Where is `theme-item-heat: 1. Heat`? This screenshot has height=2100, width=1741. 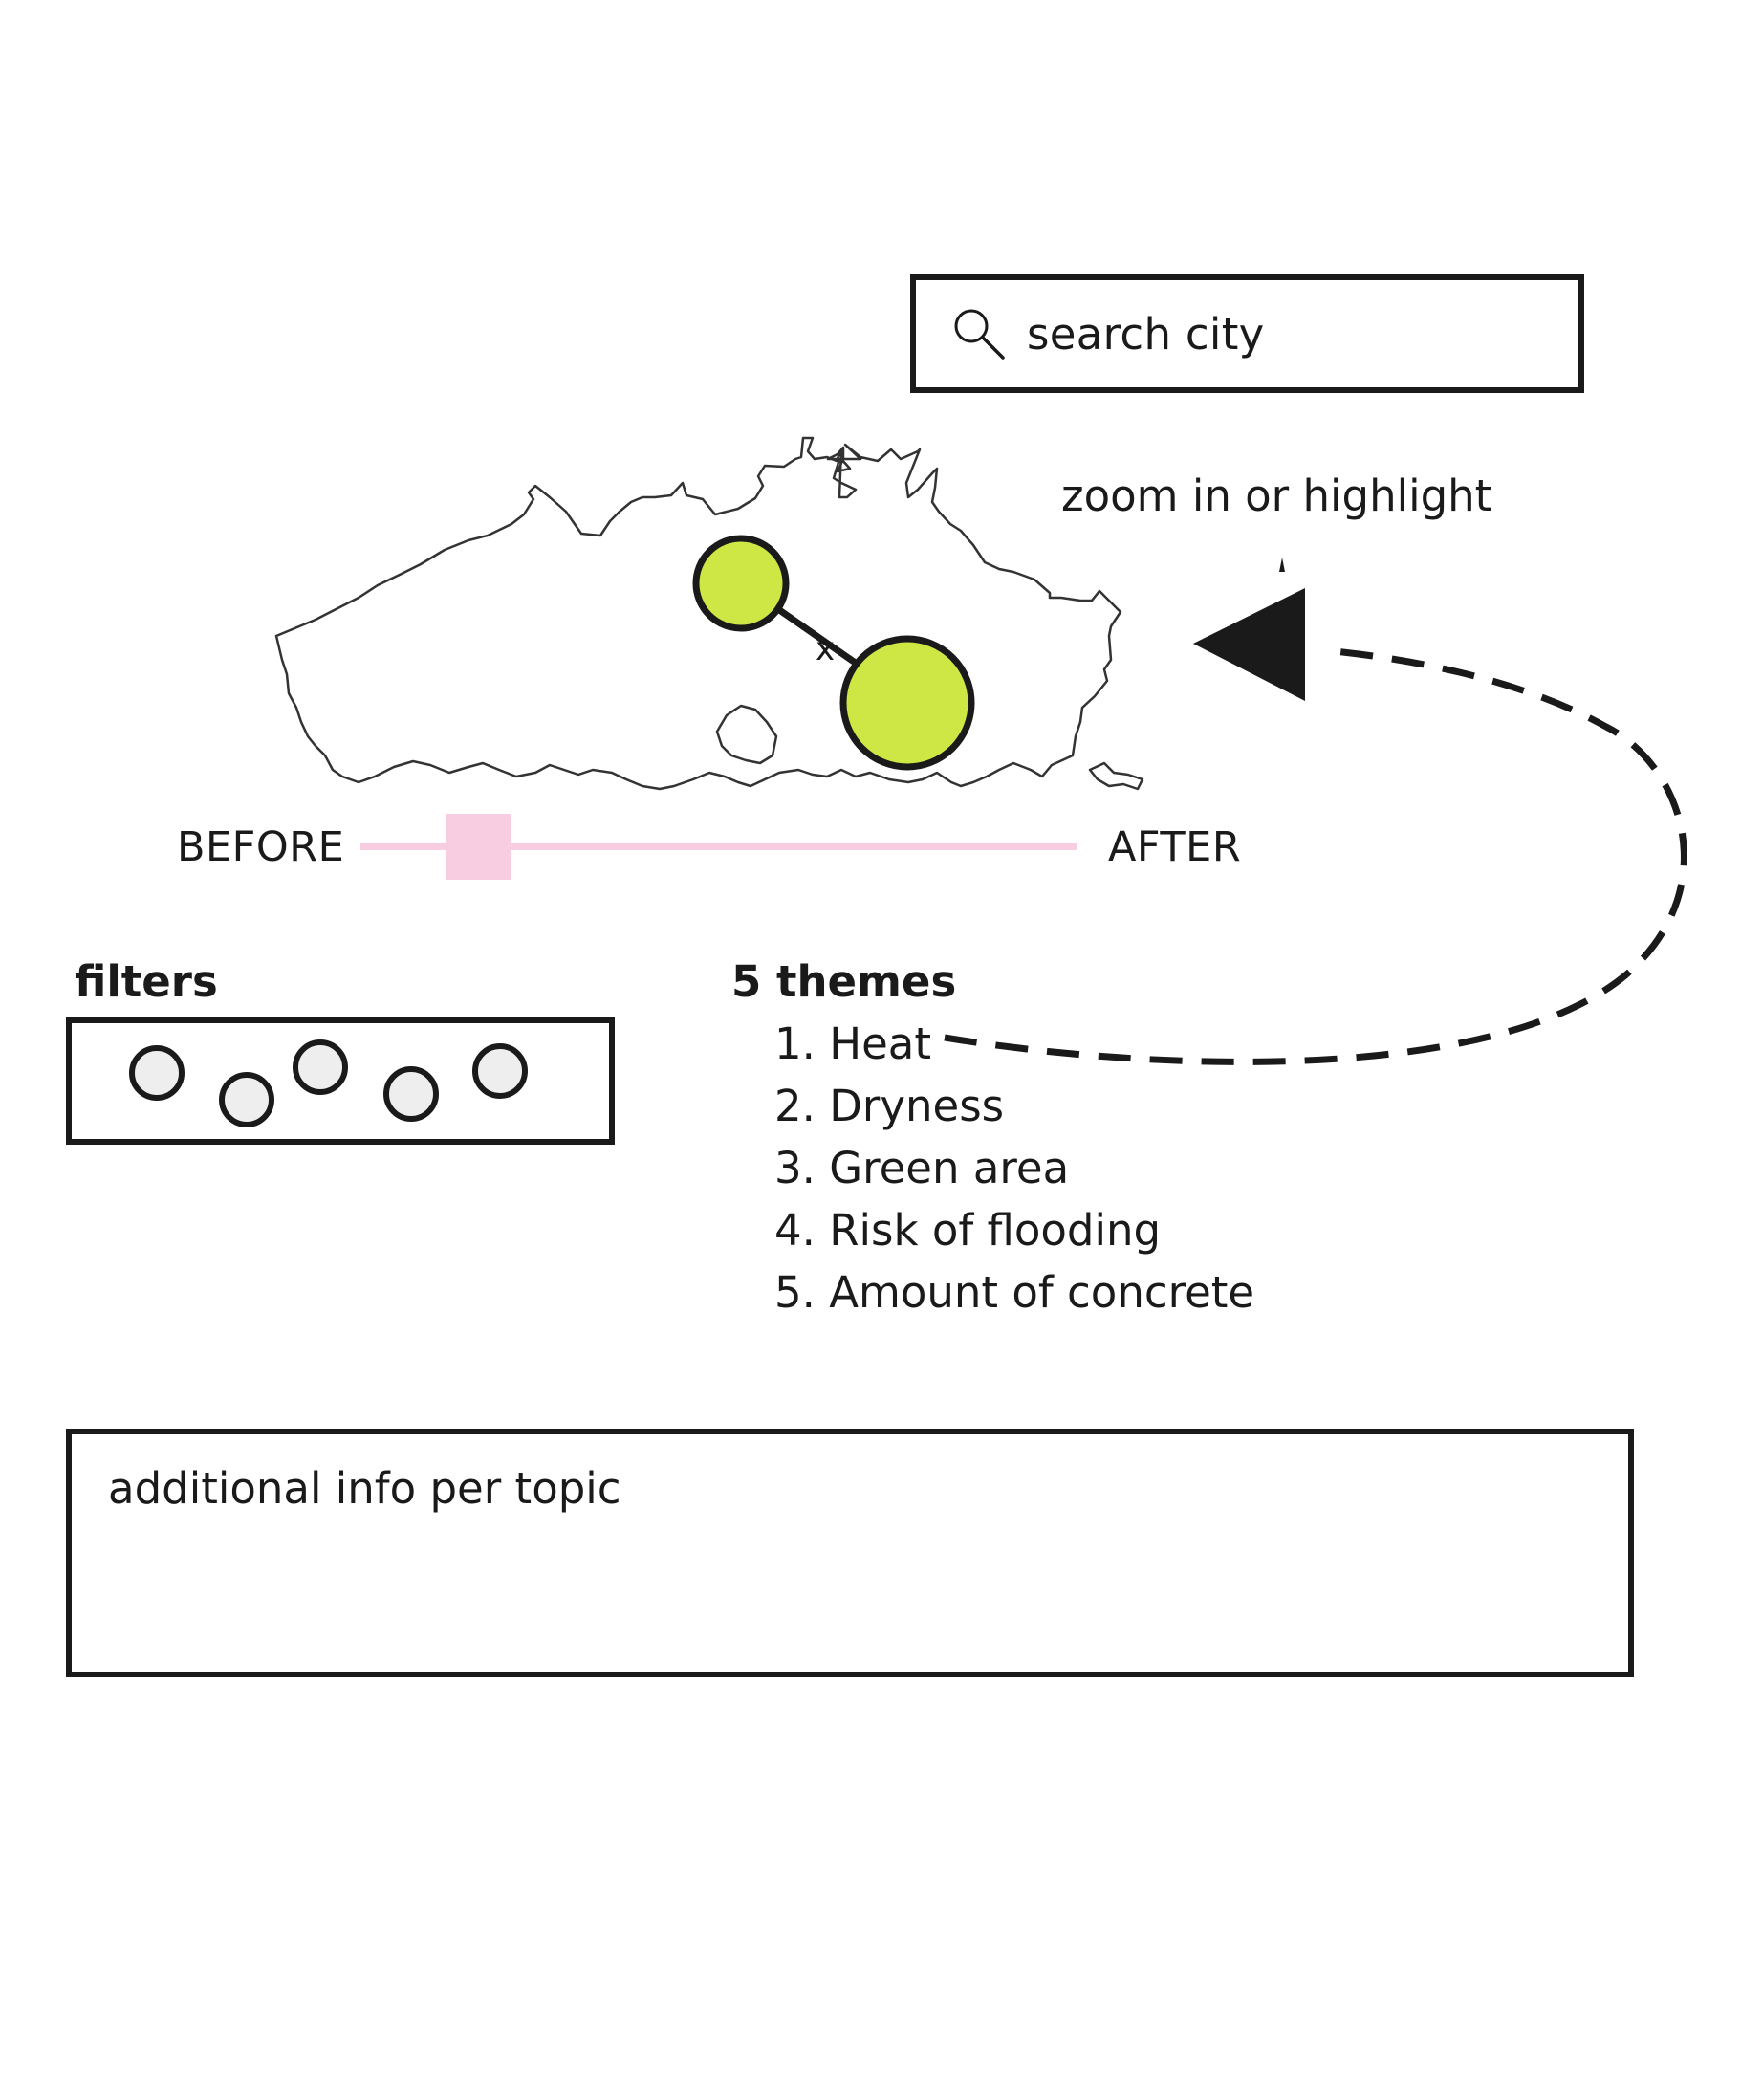 theme-item-heat: 1. Heat is located at coordinates (852, 1043).